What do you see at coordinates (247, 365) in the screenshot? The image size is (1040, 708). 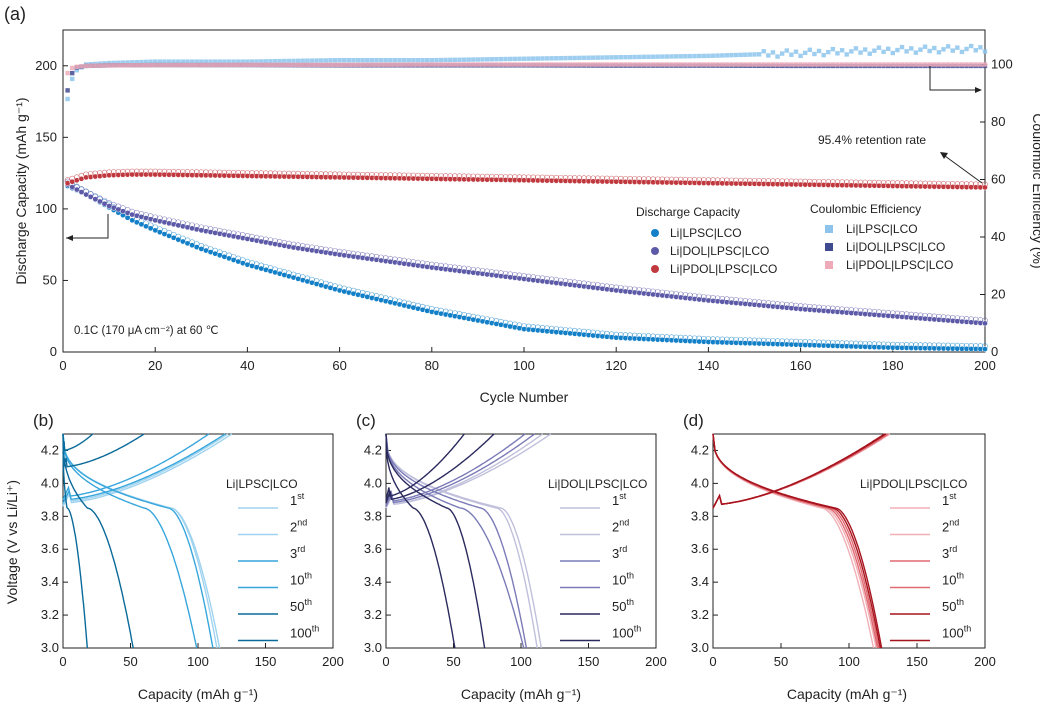 I see `x-tick-label: 40` at bounding box center [247, 365].